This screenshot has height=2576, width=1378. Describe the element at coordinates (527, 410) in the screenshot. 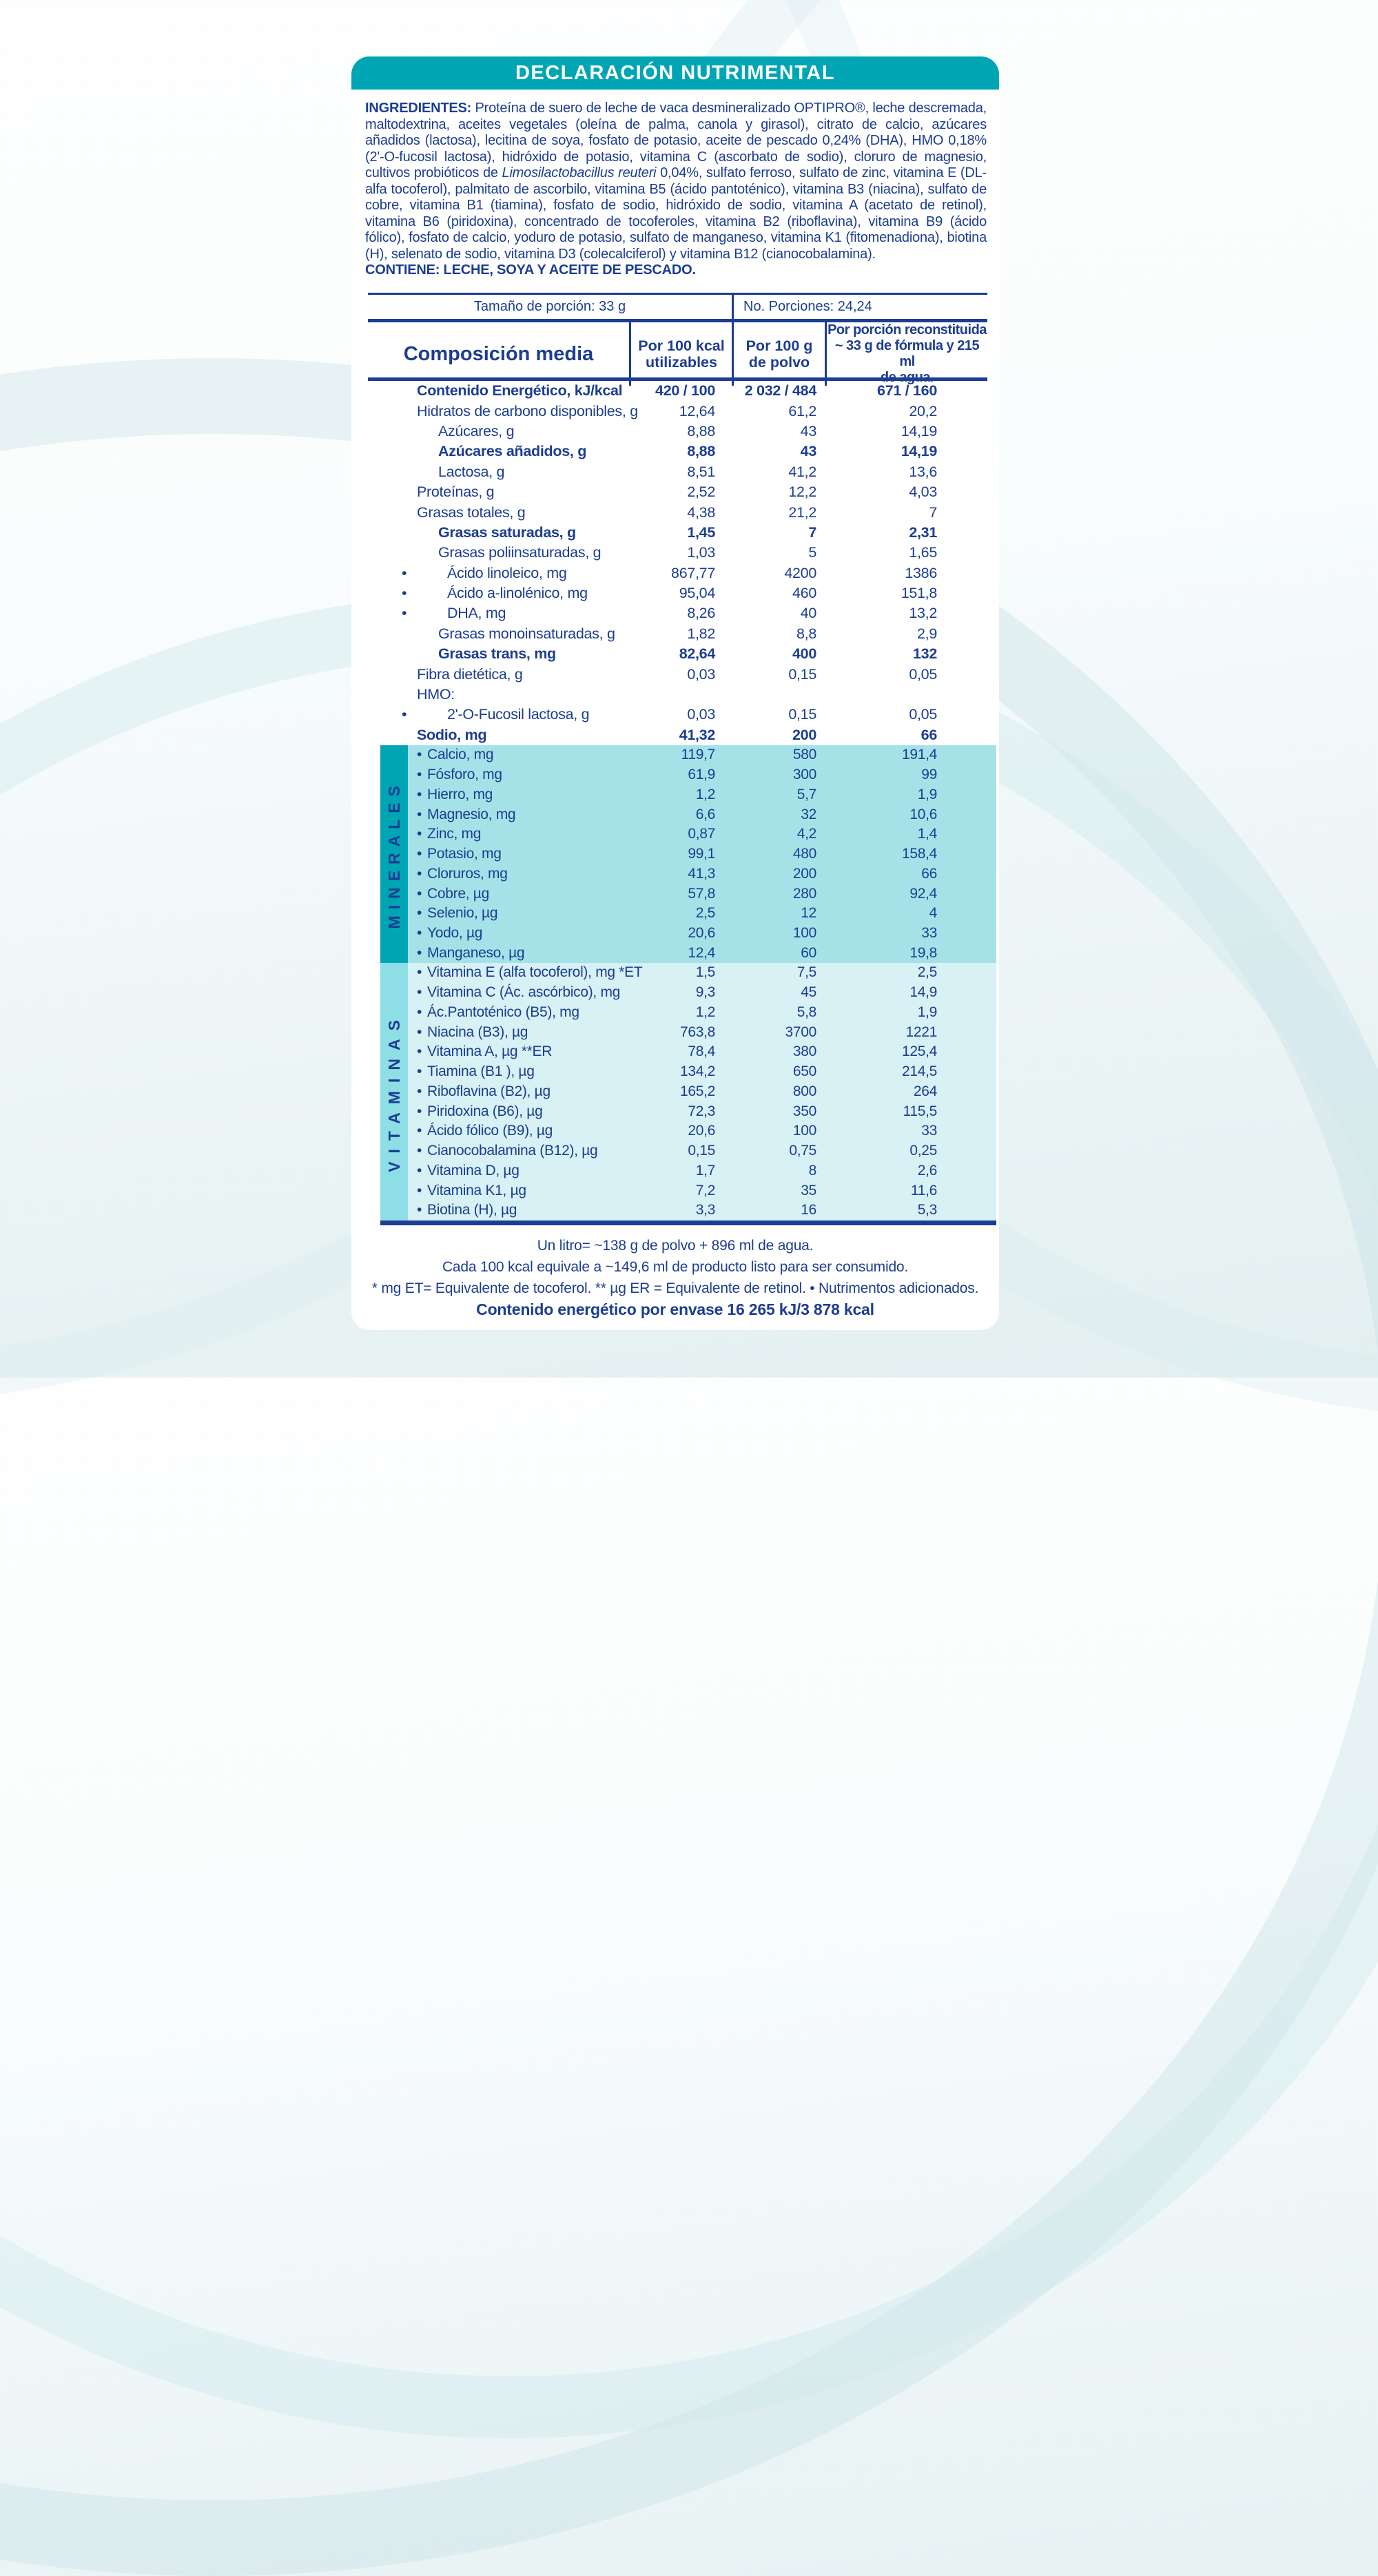

I see `row-label: Hidratos de carbono disponibles, g` at that location.